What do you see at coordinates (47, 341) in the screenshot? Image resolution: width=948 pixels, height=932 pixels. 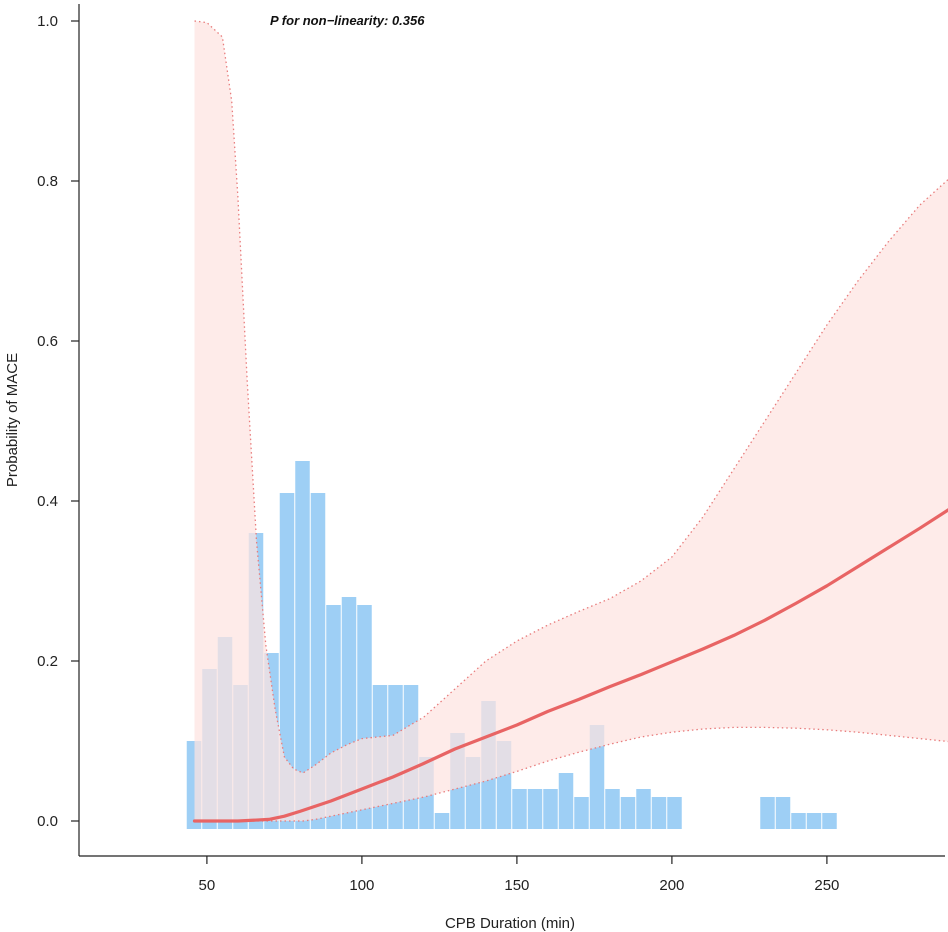 I see `y-tick-label: 0.6` at bounding box center [47, 341].